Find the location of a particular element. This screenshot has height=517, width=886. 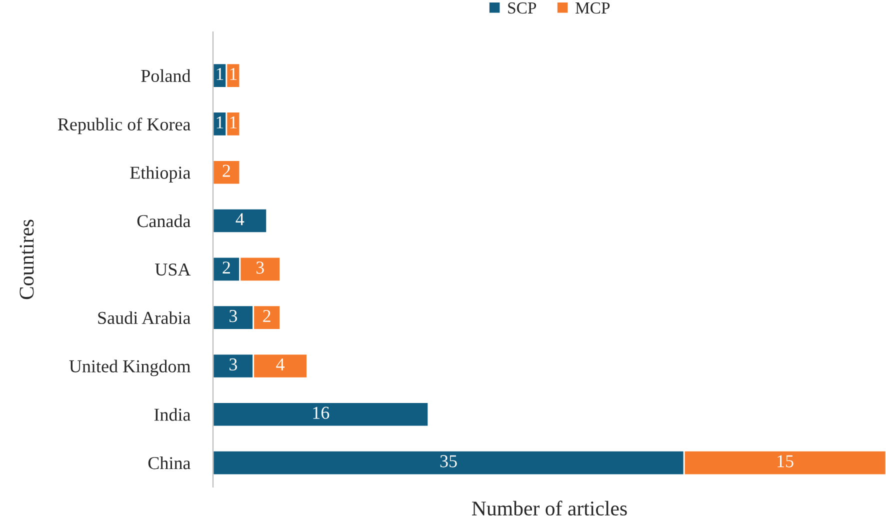

y-tick-label: Saudi Arabia is located at coordinates (144, 317).